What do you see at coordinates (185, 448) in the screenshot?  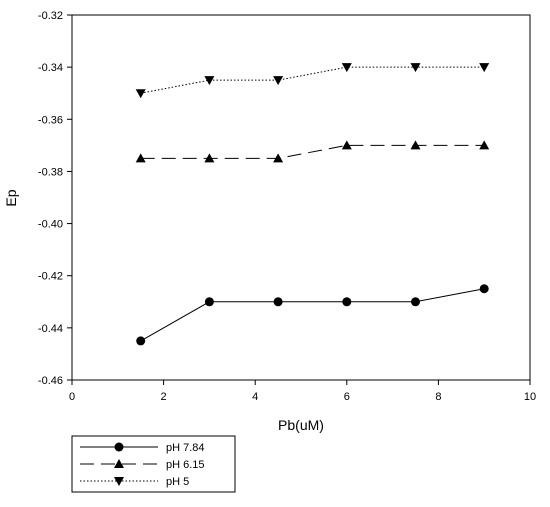 I see `legend-label: pH 7.84` at bounding box center [185, 448].